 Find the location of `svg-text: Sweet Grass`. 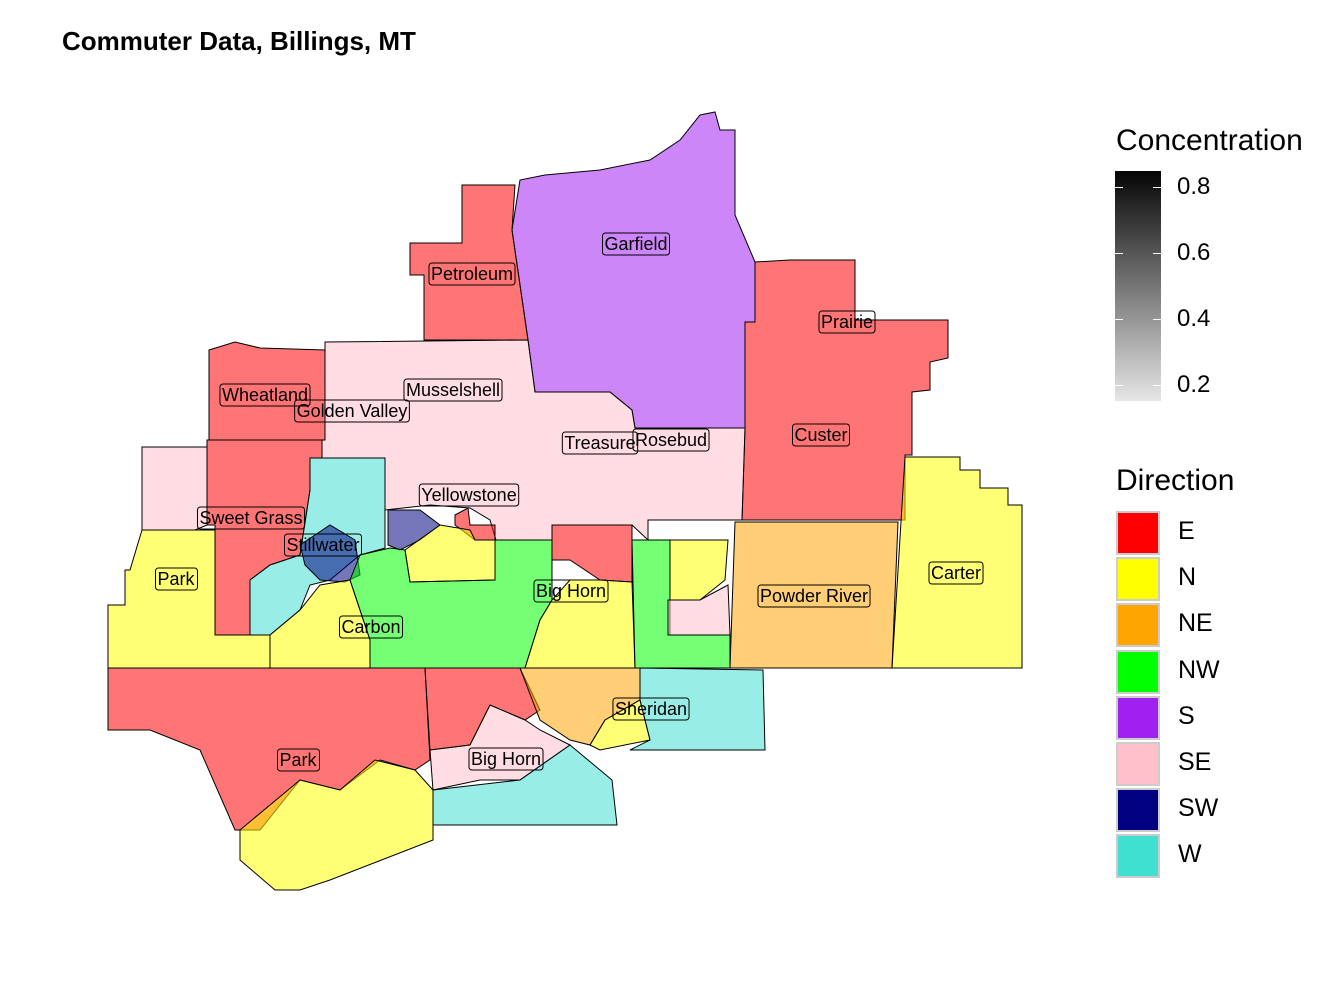

svg-text: Sweet Grass is located at coordinates (250, 518).